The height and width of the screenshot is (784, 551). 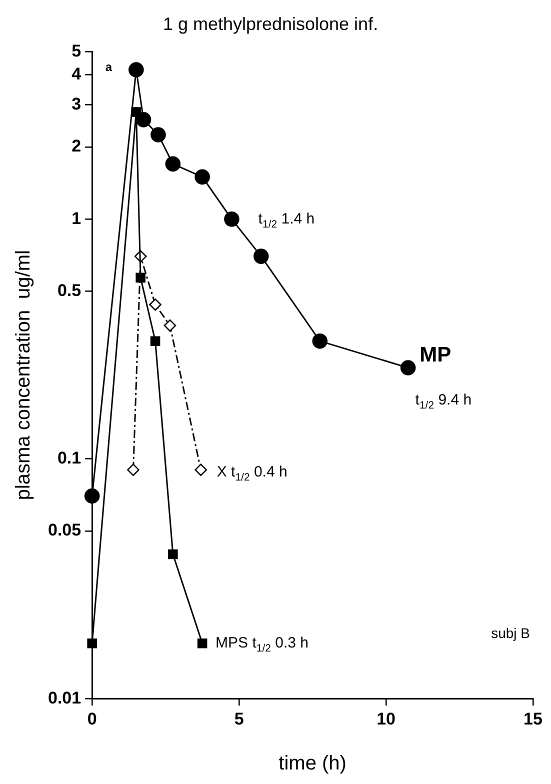 I want to click on x-tick-label: 5, so click(x=239, y=718).